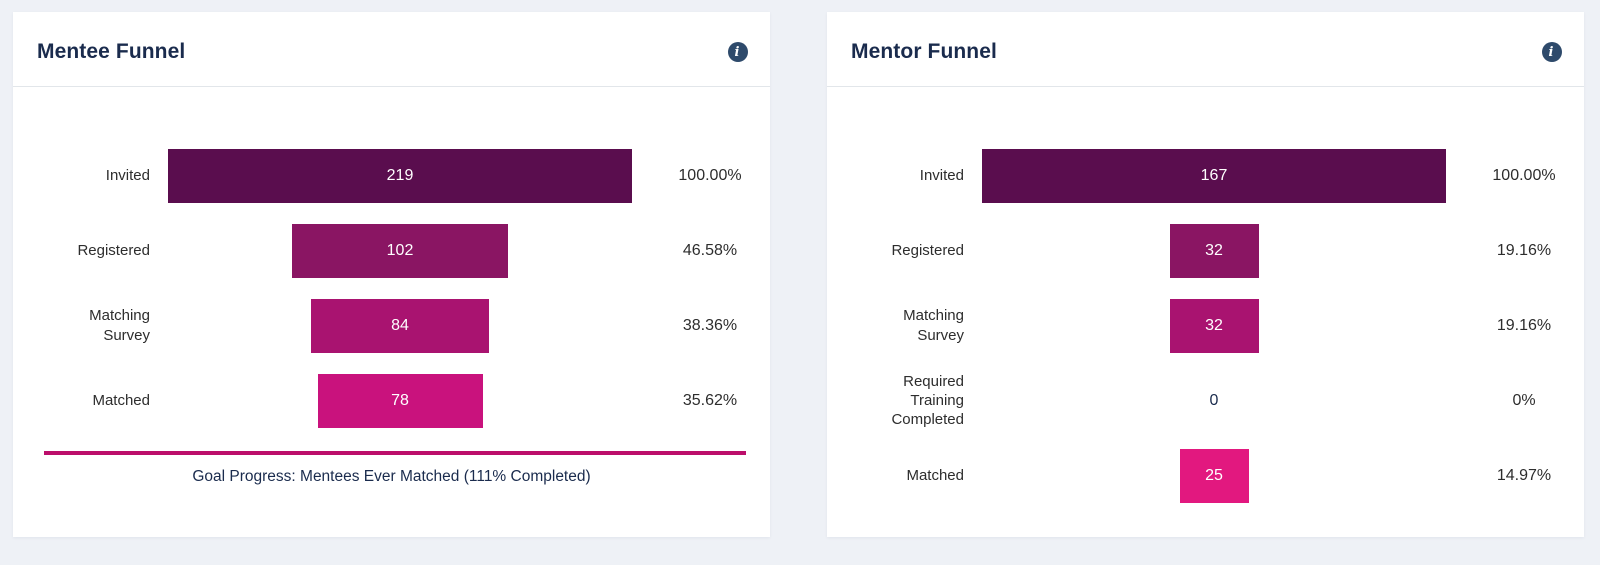  Describe the element at coordinates (924, 51) in the screenshot. I see `card-title: Mentor Funnel` at that location.